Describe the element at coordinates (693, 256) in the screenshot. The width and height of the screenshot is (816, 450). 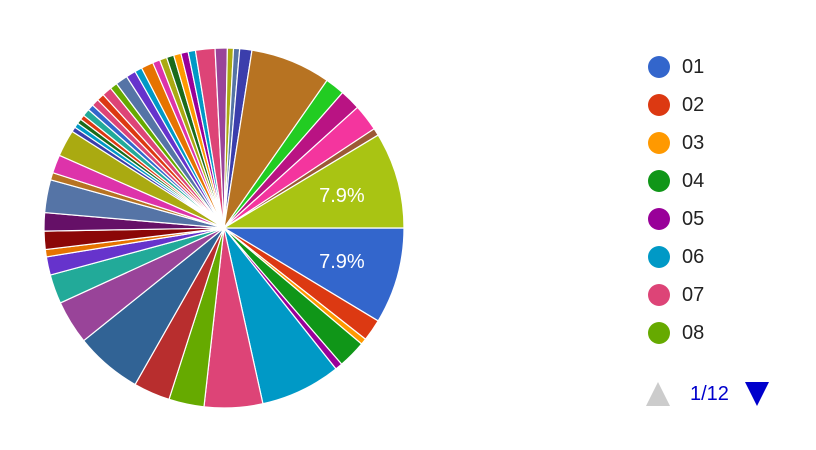
I see `legend-label: 06` at that location.